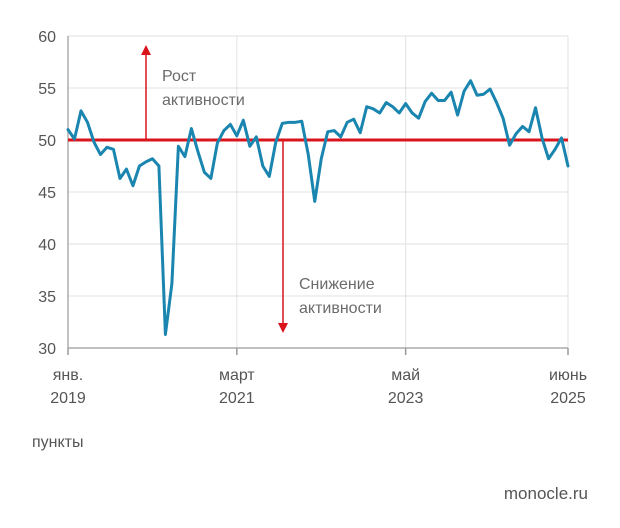 This screenshot has height=528, width=620. Describe the element at coordinates (545, 493) in the screenshot. I see `source-label: monocle.ru` at that location.